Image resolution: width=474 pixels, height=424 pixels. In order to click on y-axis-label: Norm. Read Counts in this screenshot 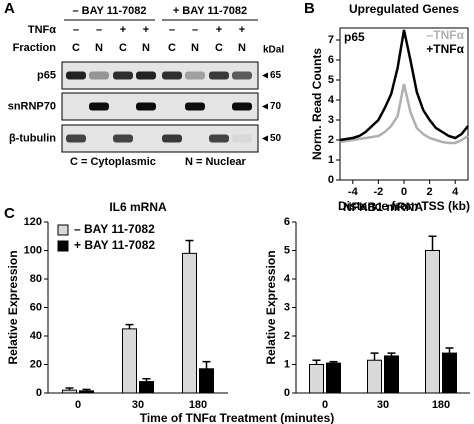, I will do `click(317, 104)`.